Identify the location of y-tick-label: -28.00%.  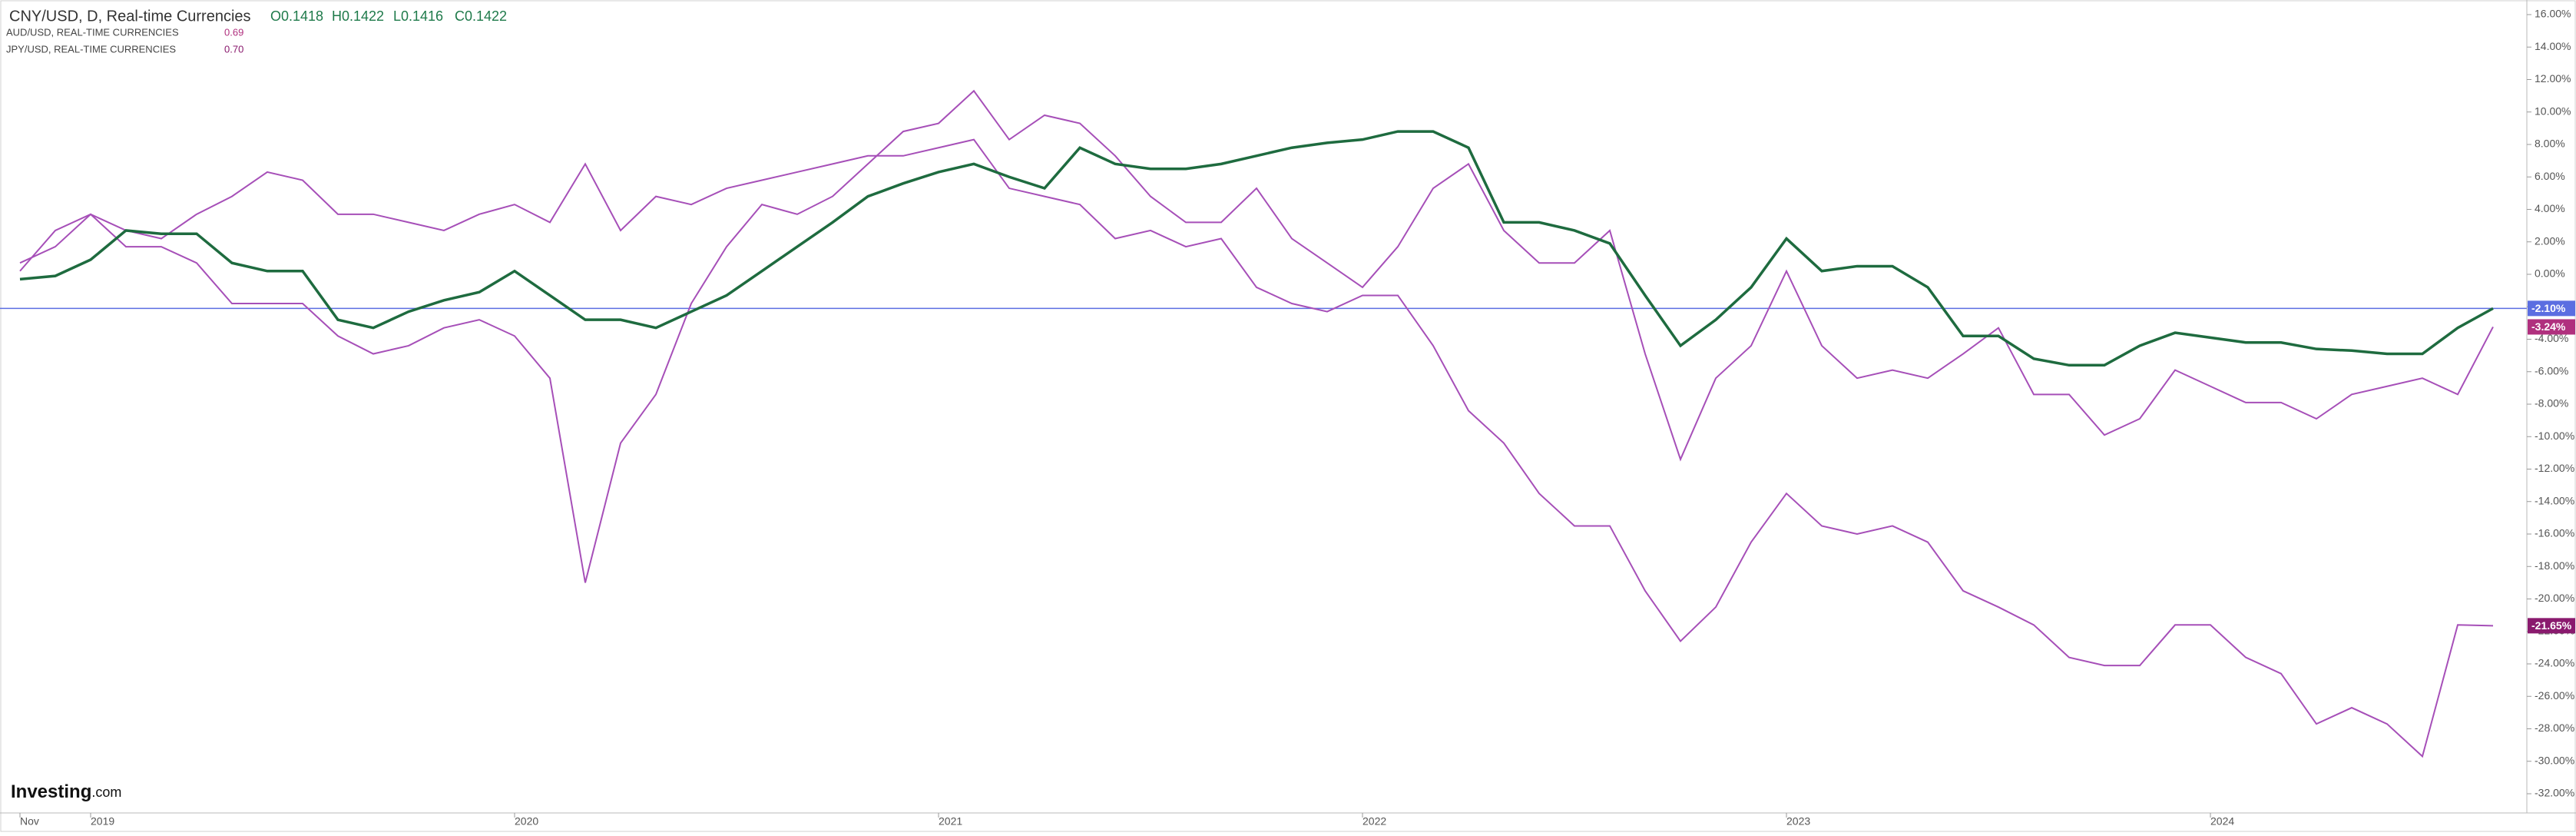
(2554, 728).